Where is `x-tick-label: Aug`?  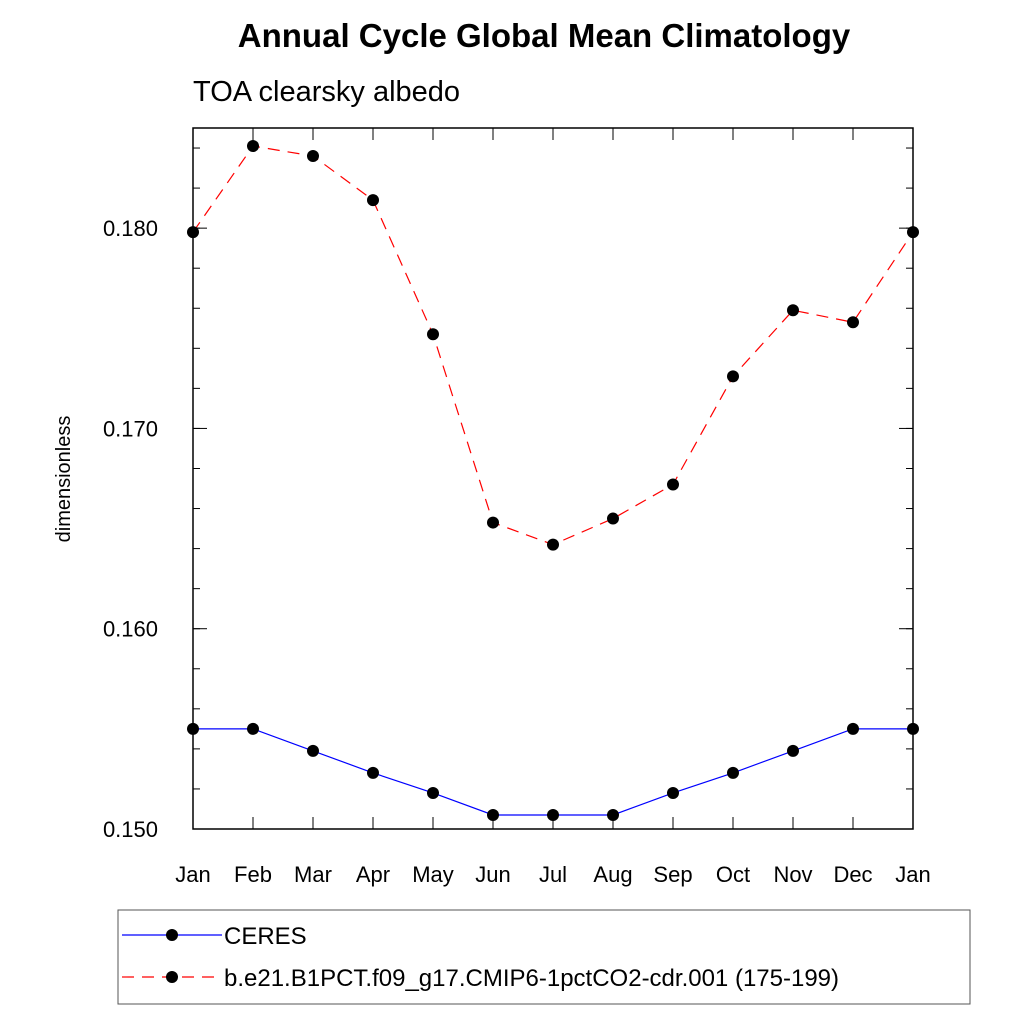
x-tick-label: Aug is located at coordinates (612, 874).